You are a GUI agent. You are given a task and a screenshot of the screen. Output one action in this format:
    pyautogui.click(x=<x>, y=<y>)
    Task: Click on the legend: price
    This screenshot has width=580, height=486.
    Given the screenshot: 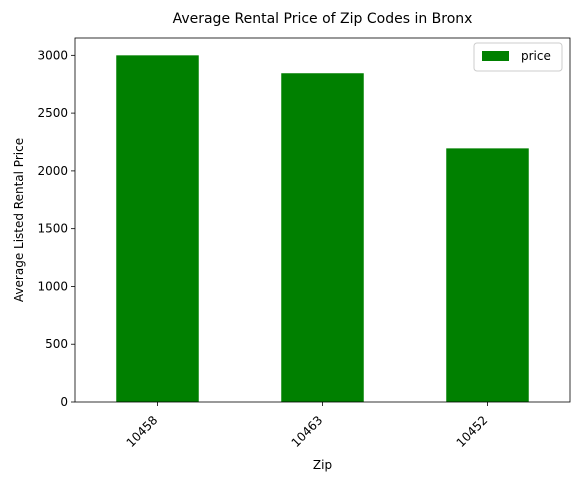 What is the action you would take?
    pyautogui.click(x=518, y=57)
    